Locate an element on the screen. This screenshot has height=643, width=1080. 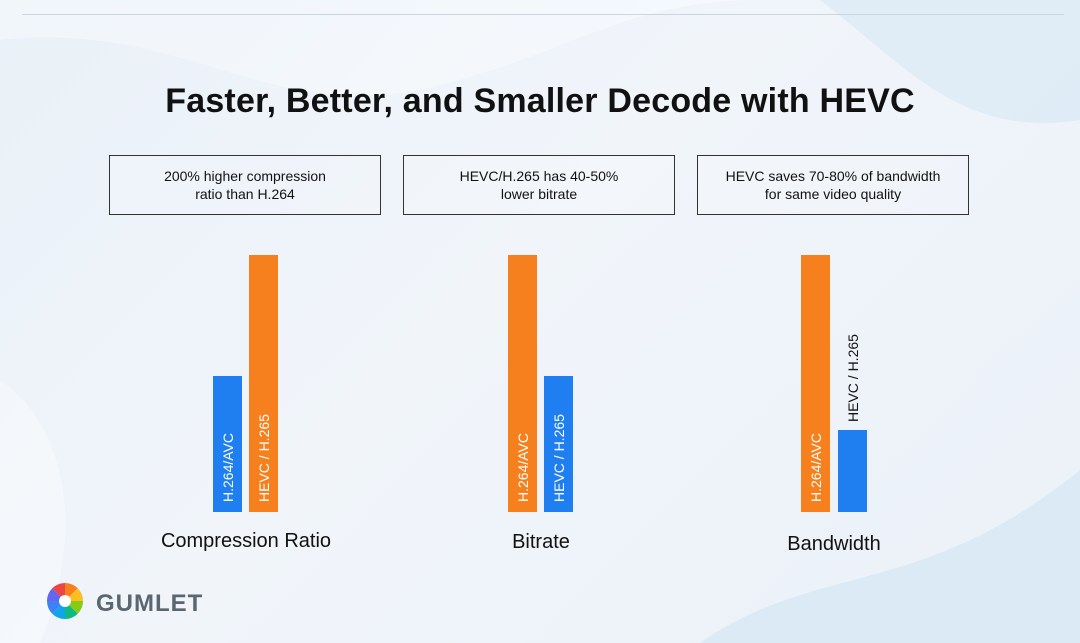
top-divider is located at coordinates (543, 14).